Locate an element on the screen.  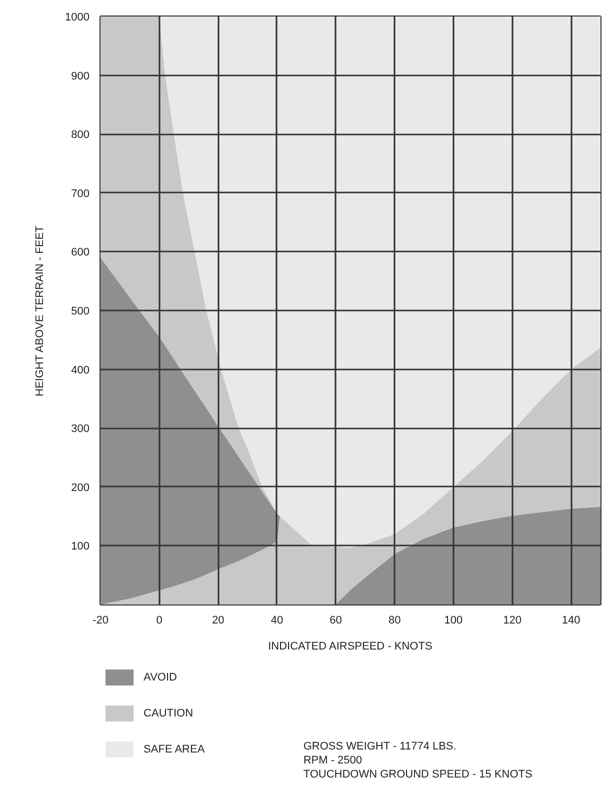
text: TOUCHDOWN GROUND SPEED - 15 KNOTS is located at coordinates (417, 774).